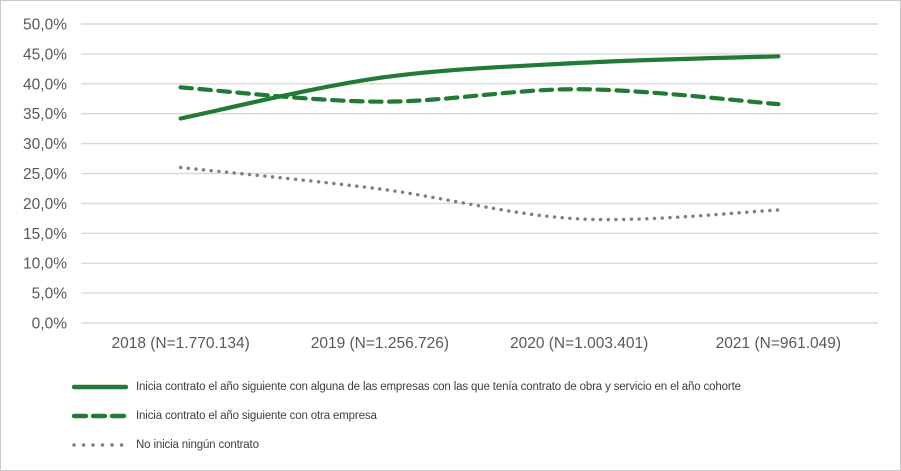  What do you see at coordinates (380, 343) in the screenshot?
I see `x-axis-category-label: 2019 (N=1.256.726)` at bounding box center [380, 343].